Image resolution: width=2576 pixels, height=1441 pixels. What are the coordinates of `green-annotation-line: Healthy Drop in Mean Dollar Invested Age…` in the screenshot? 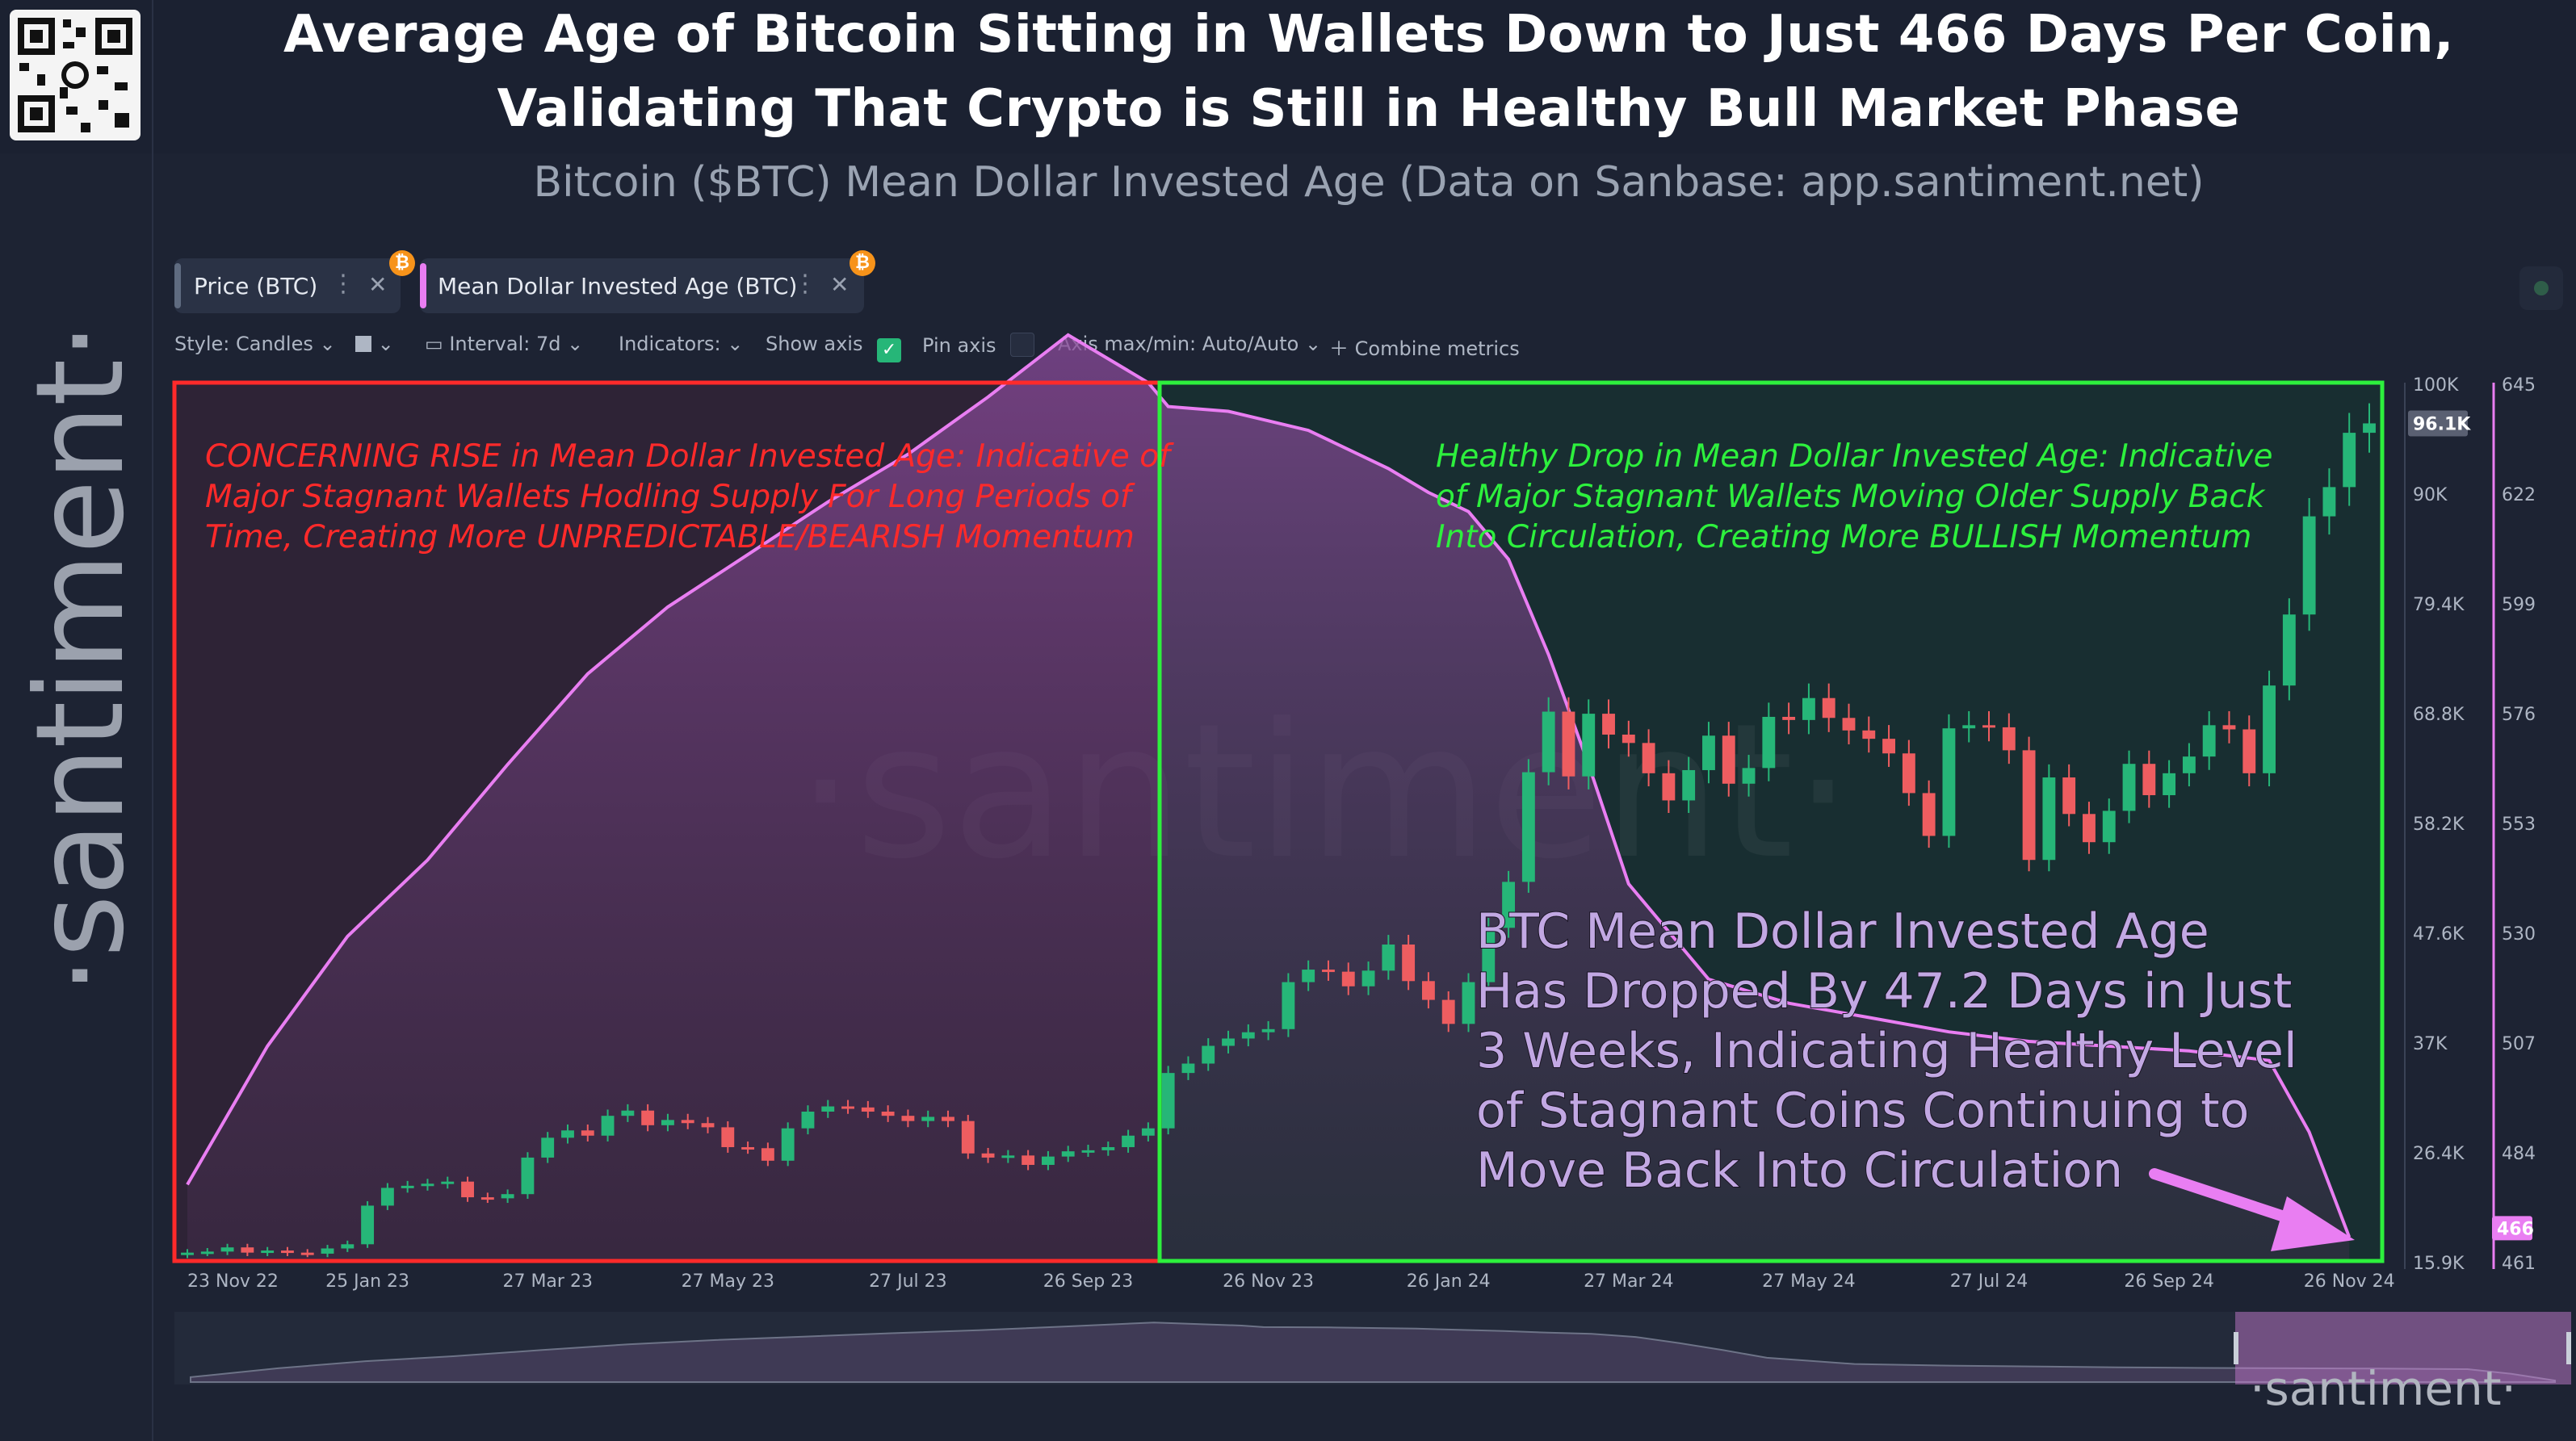 It's located at (1854, 457).